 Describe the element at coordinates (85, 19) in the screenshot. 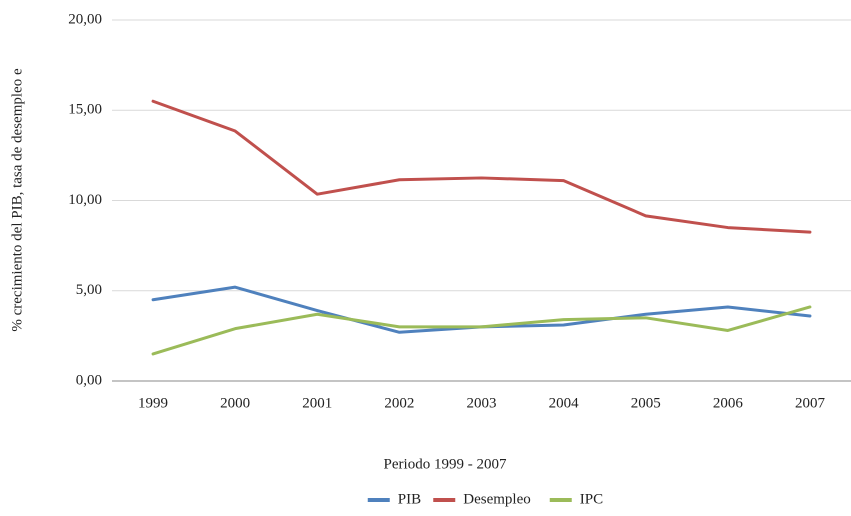

I see `y-tick-label: 20,00` at that location.